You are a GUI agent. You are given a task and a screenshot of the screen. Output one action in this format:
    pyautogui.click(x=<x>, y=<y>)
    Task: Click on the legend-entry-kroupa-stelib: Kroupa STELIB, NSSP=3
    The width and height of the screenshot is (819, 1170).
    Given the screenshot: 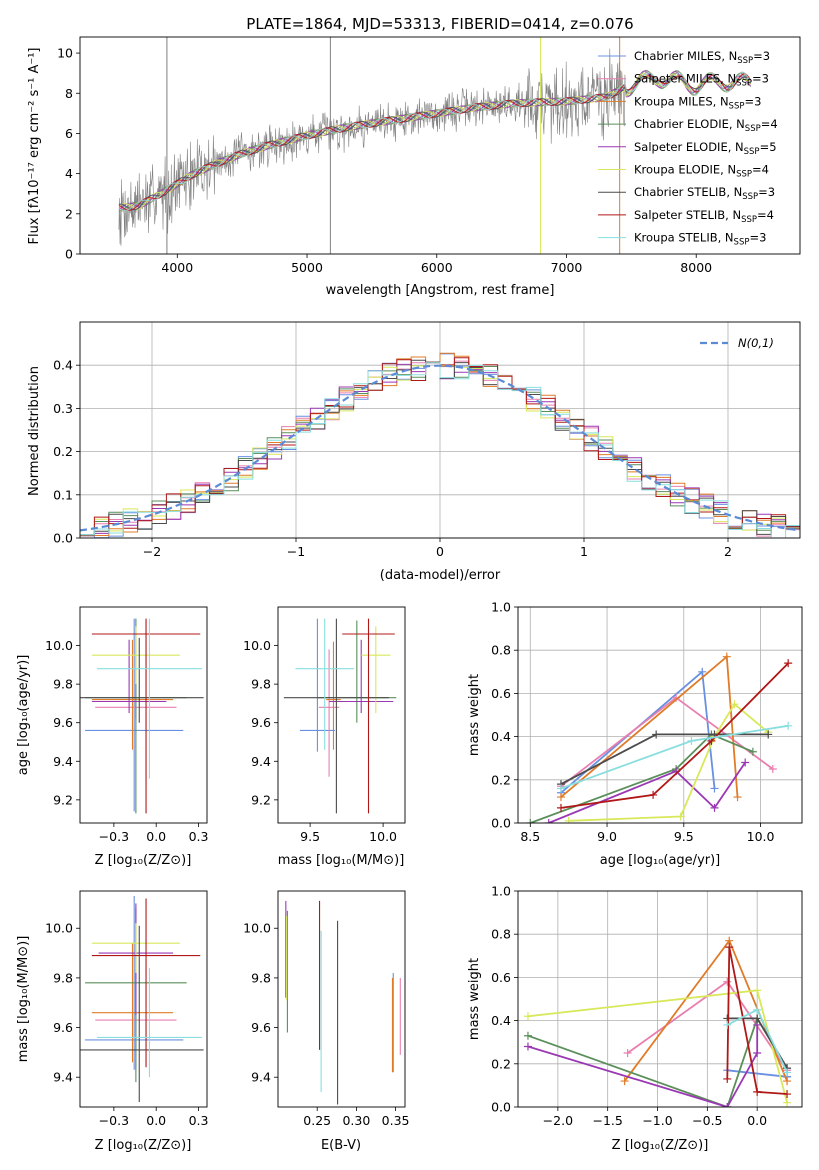 What is the action you would take?
    pyautogui.click(x=700, y=239)
    